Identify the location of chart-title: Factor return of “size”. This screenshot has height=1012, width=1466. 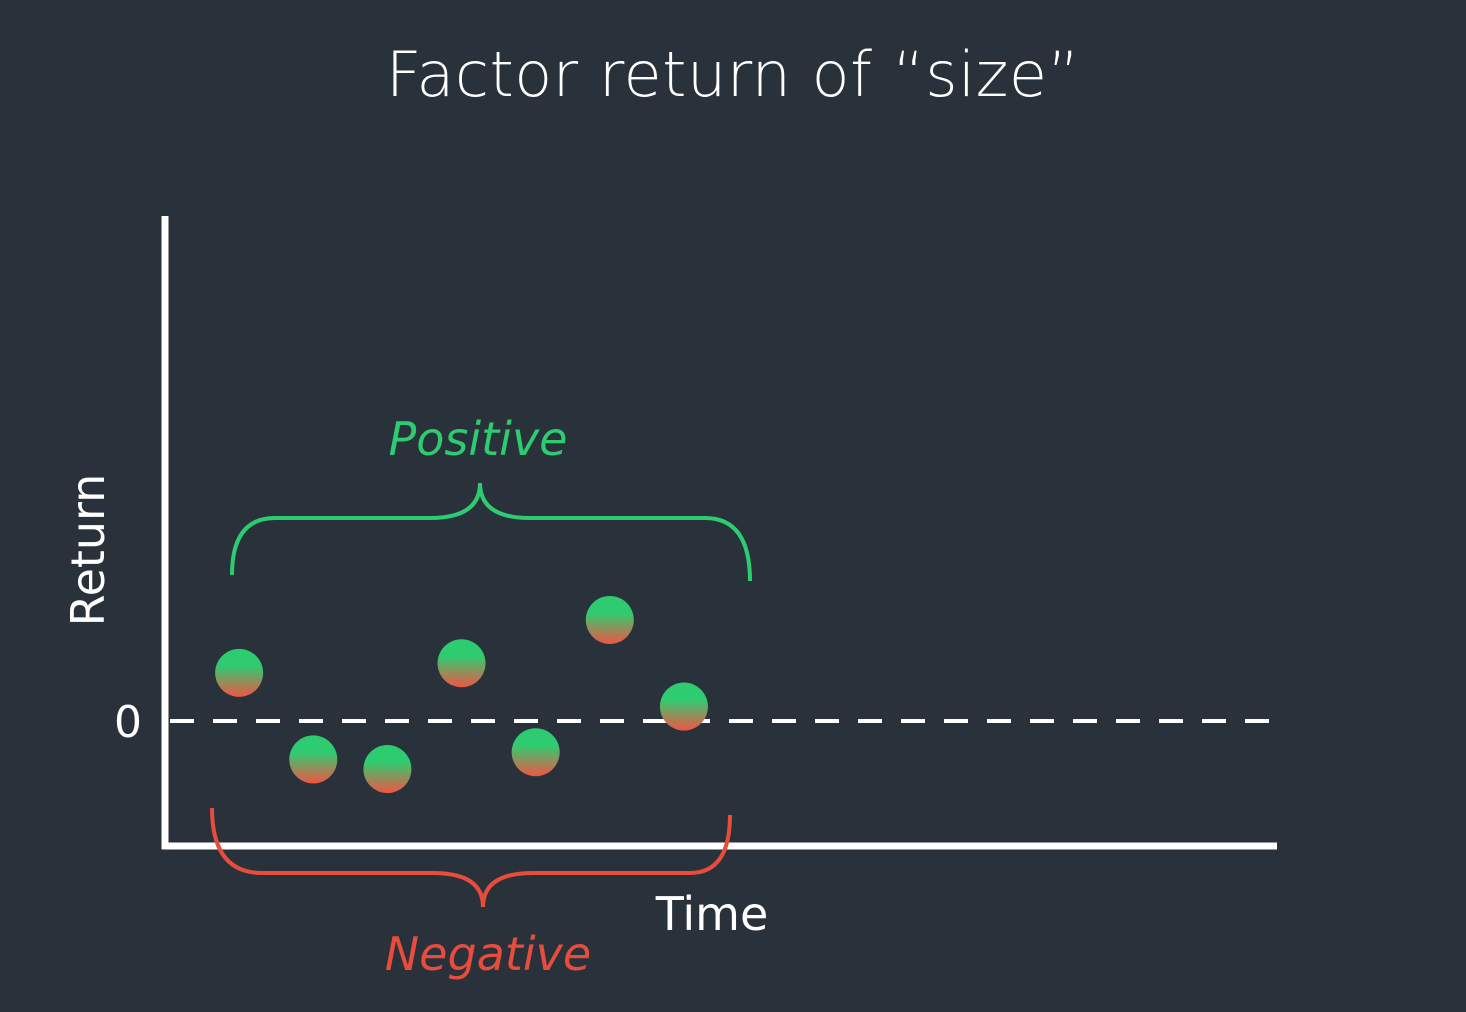
(733, 74).